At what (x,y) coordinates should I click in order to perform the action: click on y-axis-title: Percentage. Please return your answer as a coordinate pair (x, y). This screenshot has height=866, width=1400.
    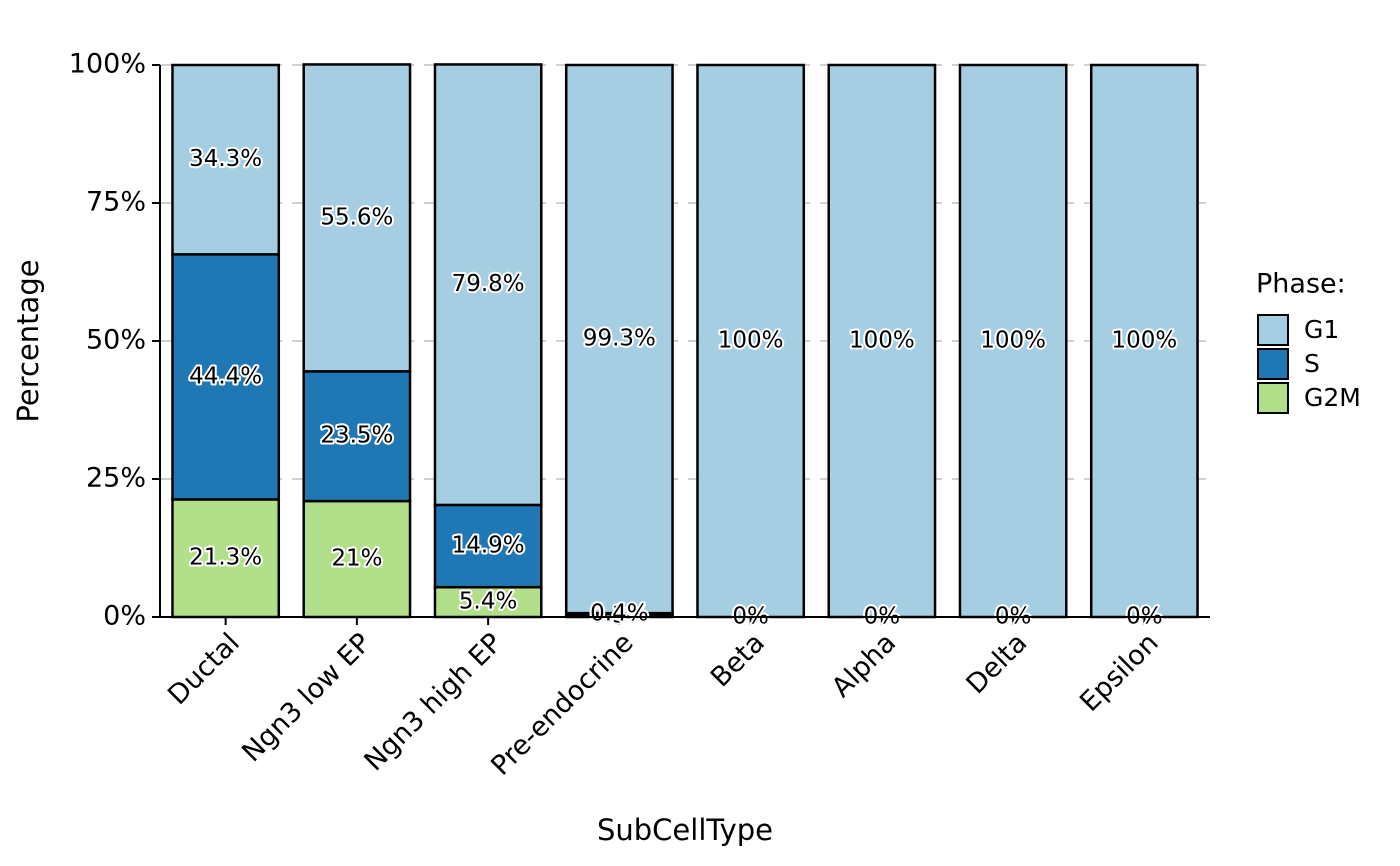
    Looking at the image, I should click on (28, 340).